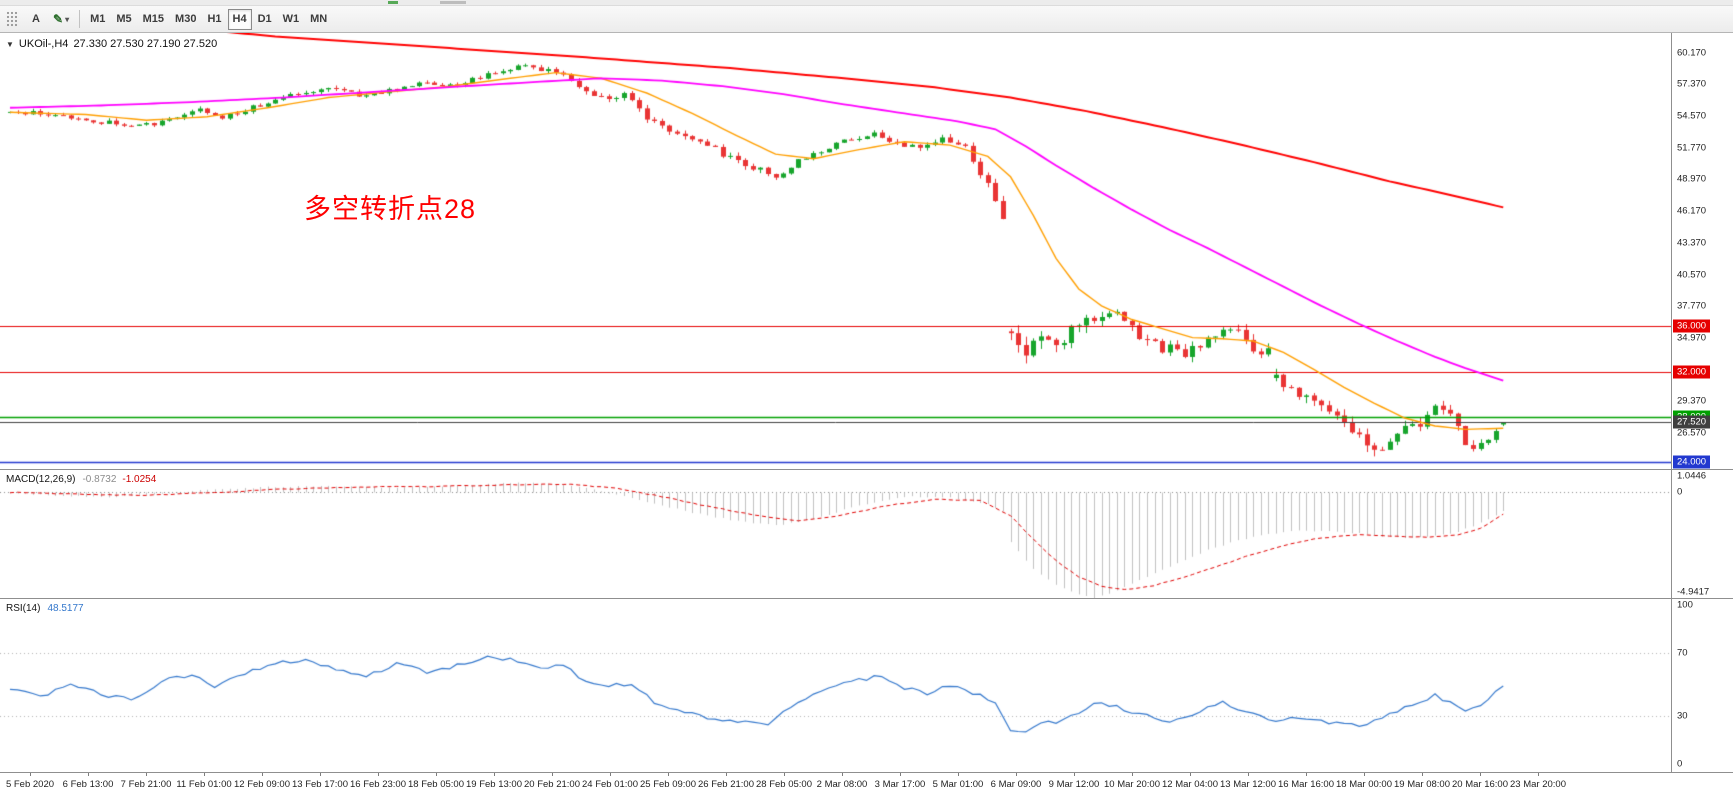 The width and height of the screenshot is (1733, 794). I want to click on price-axis-label: 40.570, so click(1692, 275).